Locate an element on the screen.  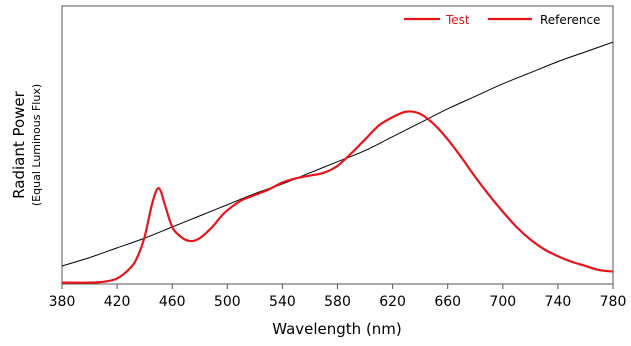
x-tick-label-620: 620 is located at coordinates (392, 302).